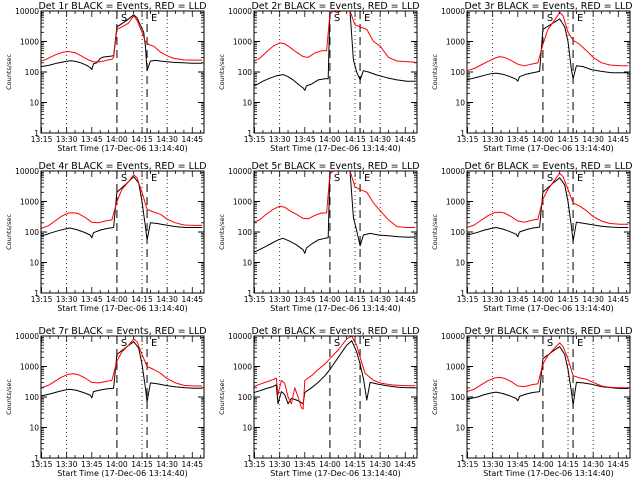 This screenshot has width=640, height=480. I want to click on panel-title: Det 9r BLACK = Events, RED = LLD, so click(548, 331).